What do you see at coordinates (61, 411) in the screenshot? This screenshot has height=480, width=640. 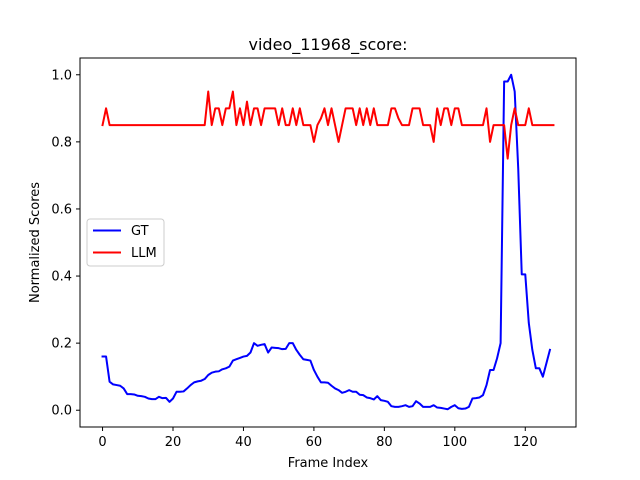 I see `y-tick-label: 0.0` at bounding box center [61, 411].